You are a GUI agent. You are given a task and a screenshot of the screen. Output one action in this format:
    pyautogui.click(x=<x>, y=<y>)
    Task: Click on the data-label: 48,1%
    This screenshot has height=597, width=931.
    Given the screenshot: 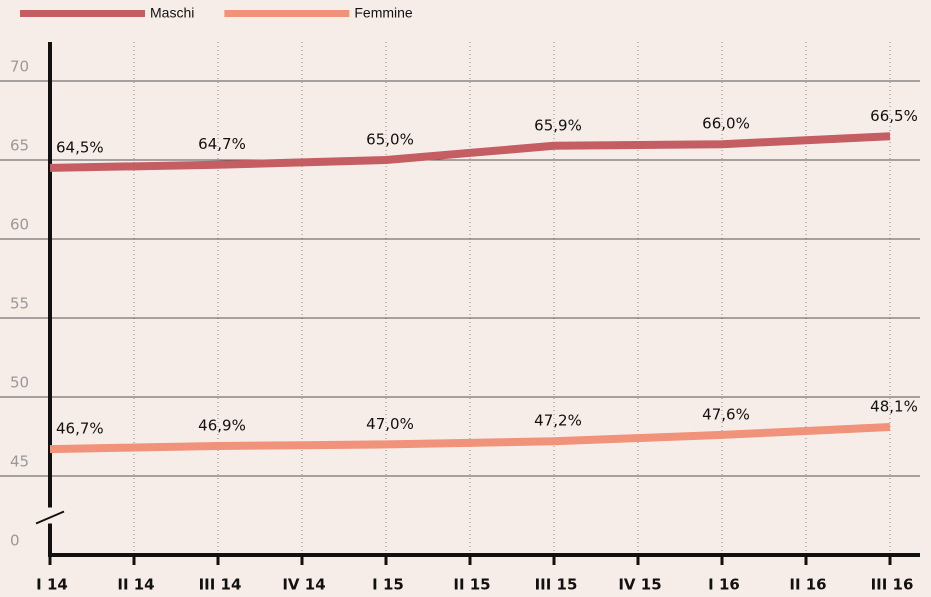 What is the action you would take?
    pyautogui.click(x=894, y=407)
    